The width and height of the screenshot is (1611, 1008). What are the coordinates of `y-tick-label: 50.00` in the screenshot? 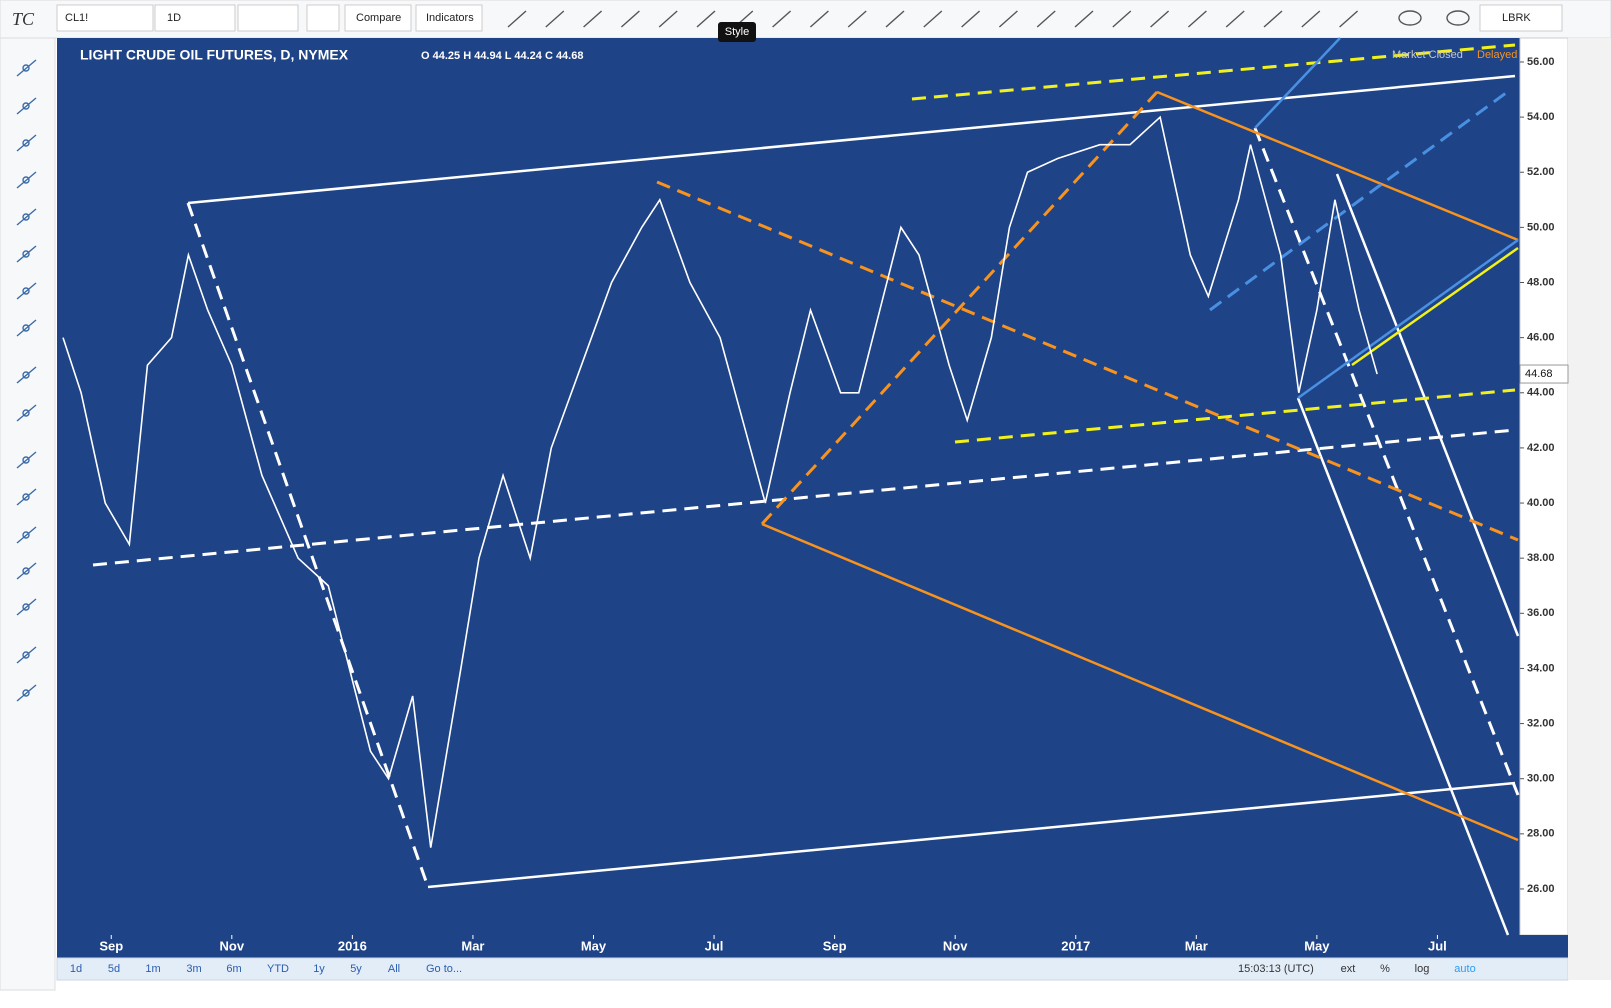 It's located at (1541, 227).